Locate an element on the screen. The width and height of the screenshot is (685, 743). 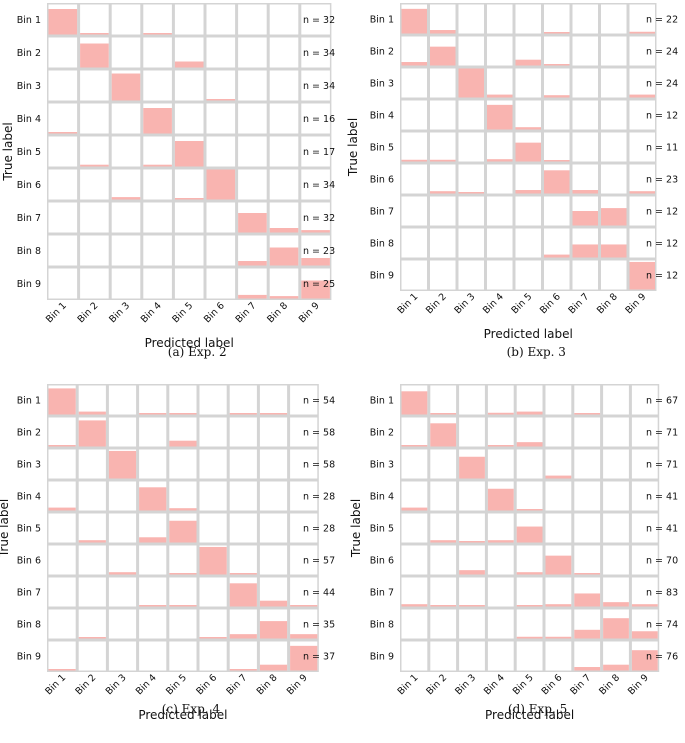
col-tick-label: Bin 3 is located at coordinates (464, 303).